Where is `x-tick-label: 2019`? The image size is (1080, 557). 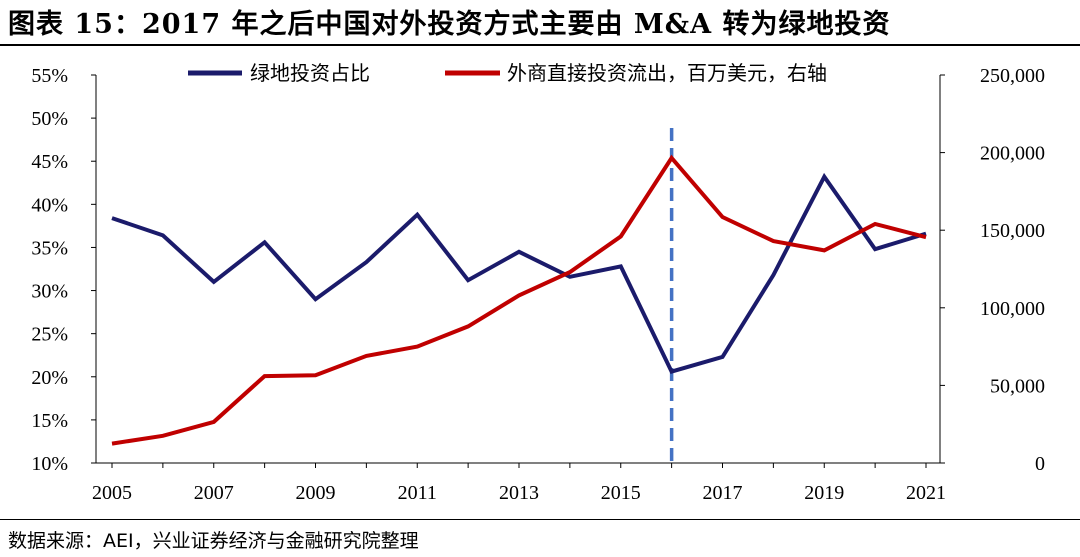 x-tick-label: 2019 is located at coordinates (824, 493).